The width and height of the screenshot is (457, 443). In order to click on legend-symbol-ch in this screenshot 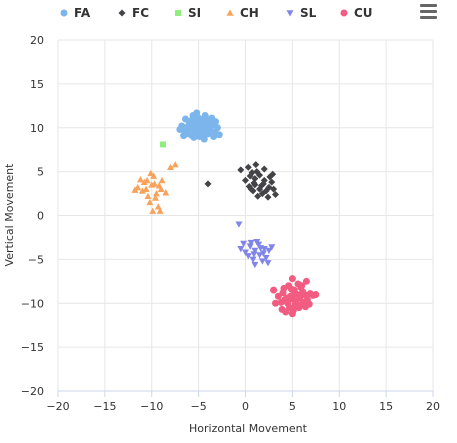, I will do `click(230, 12)`.